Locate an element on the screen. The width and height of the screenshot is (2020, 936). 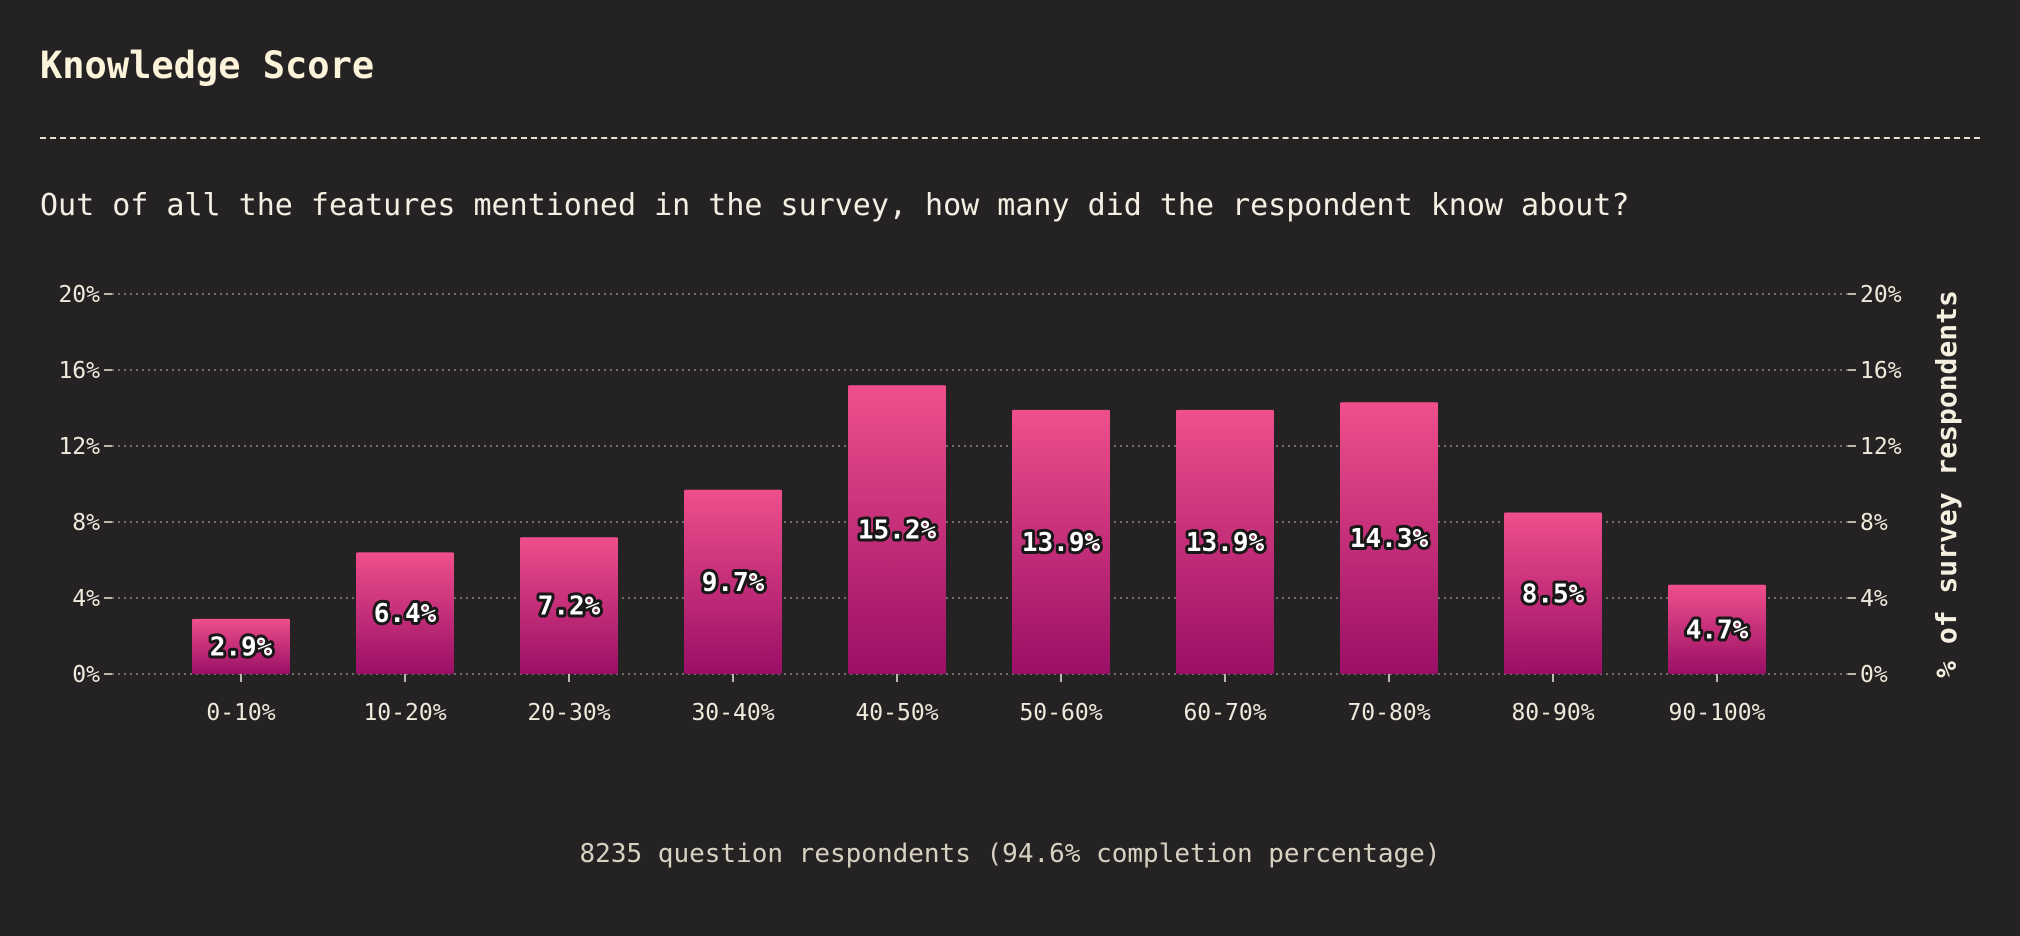
x-tick-label: 40-50% is located at coordinates (896, 713).